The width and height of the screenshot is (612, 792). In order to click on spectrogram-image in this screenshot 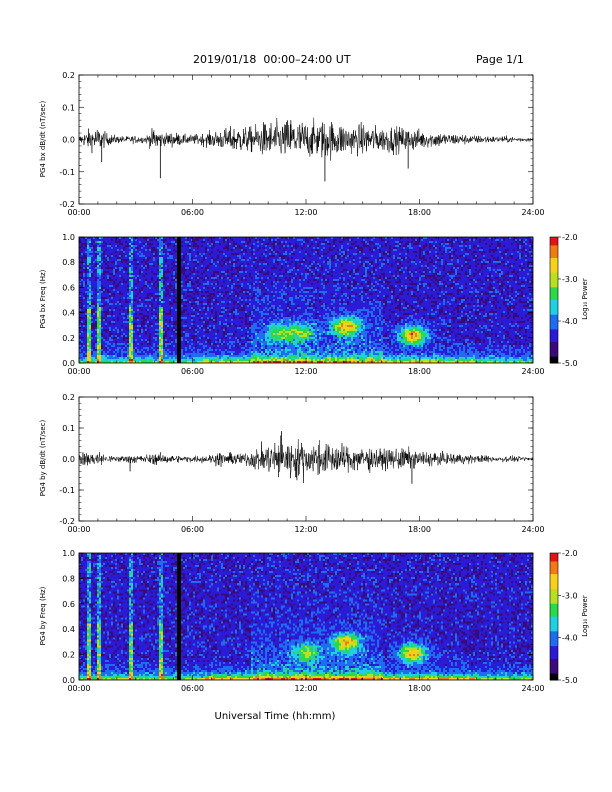, I will do `click(306, 300)`.